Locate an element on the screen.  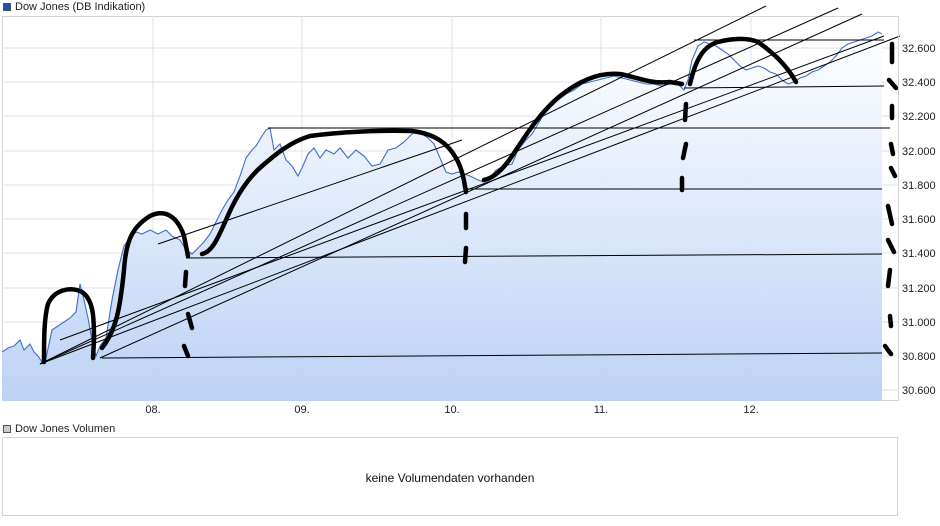
legend-label-price: Dow Jones (DB Indikation) is located at coordinates (80, 7).